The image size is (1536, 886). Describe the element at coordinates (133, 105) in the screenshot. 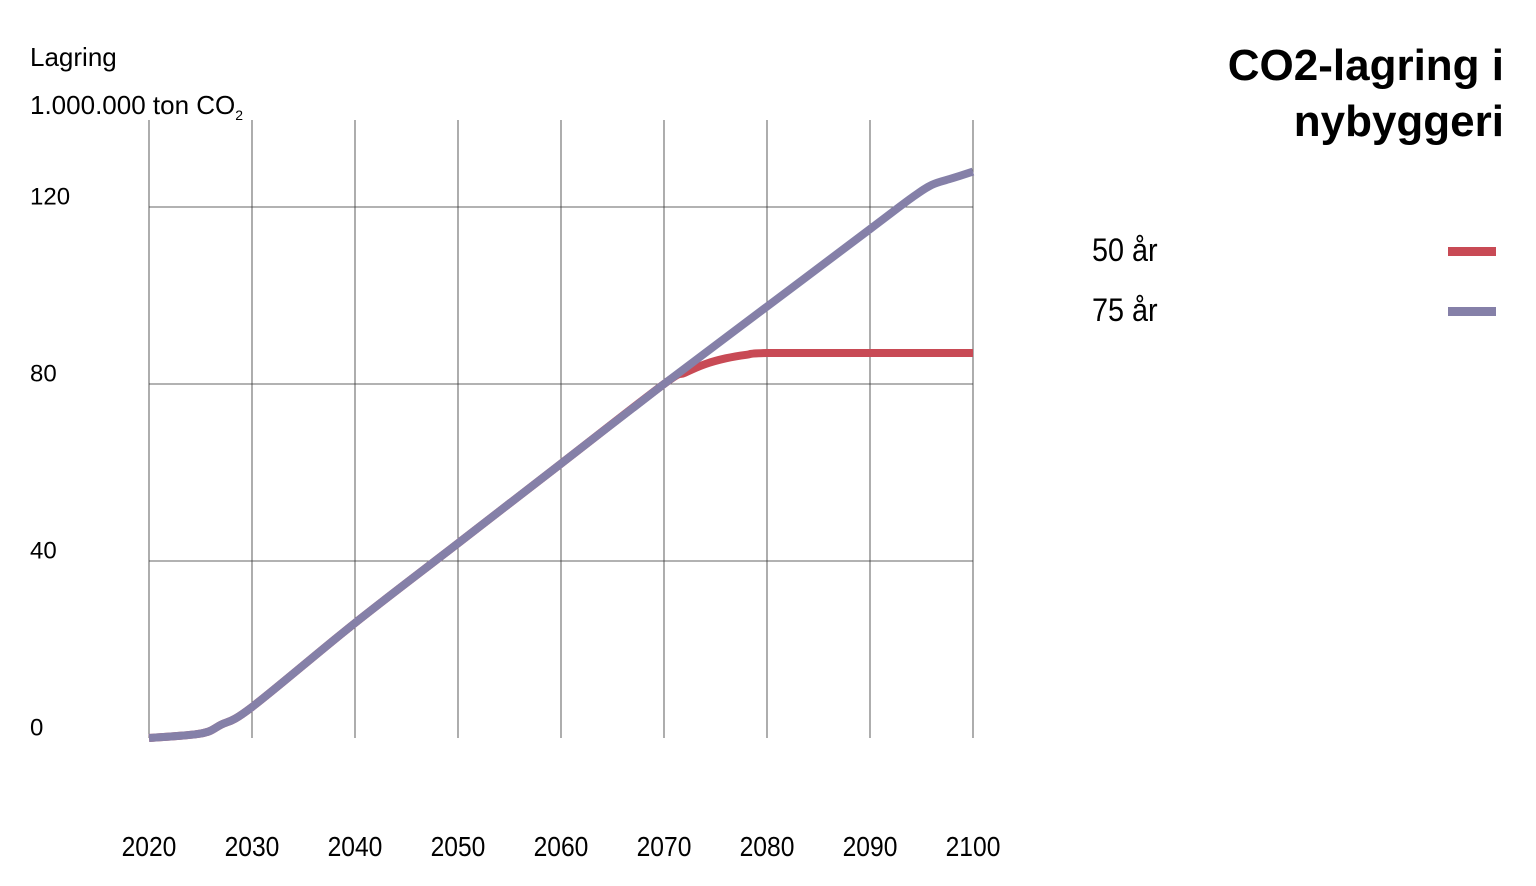

I see `y-axis-unit: 1.000.000 ton CO` at that location.